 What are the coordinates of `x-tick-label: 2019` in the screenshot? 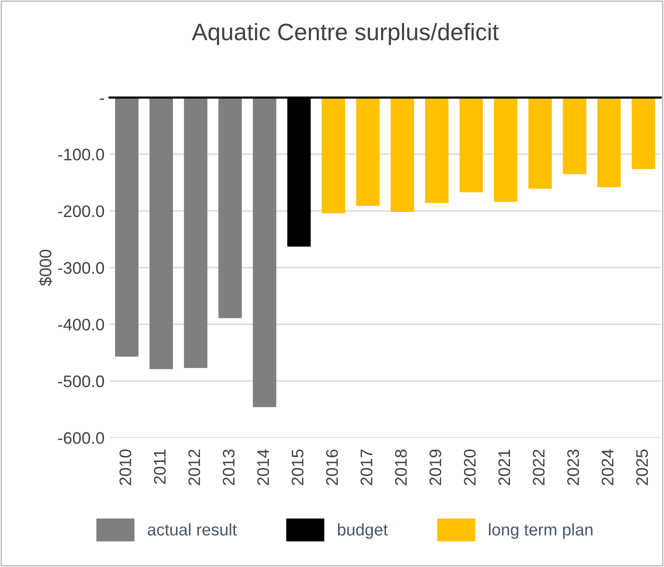 It's located at (435, 468).